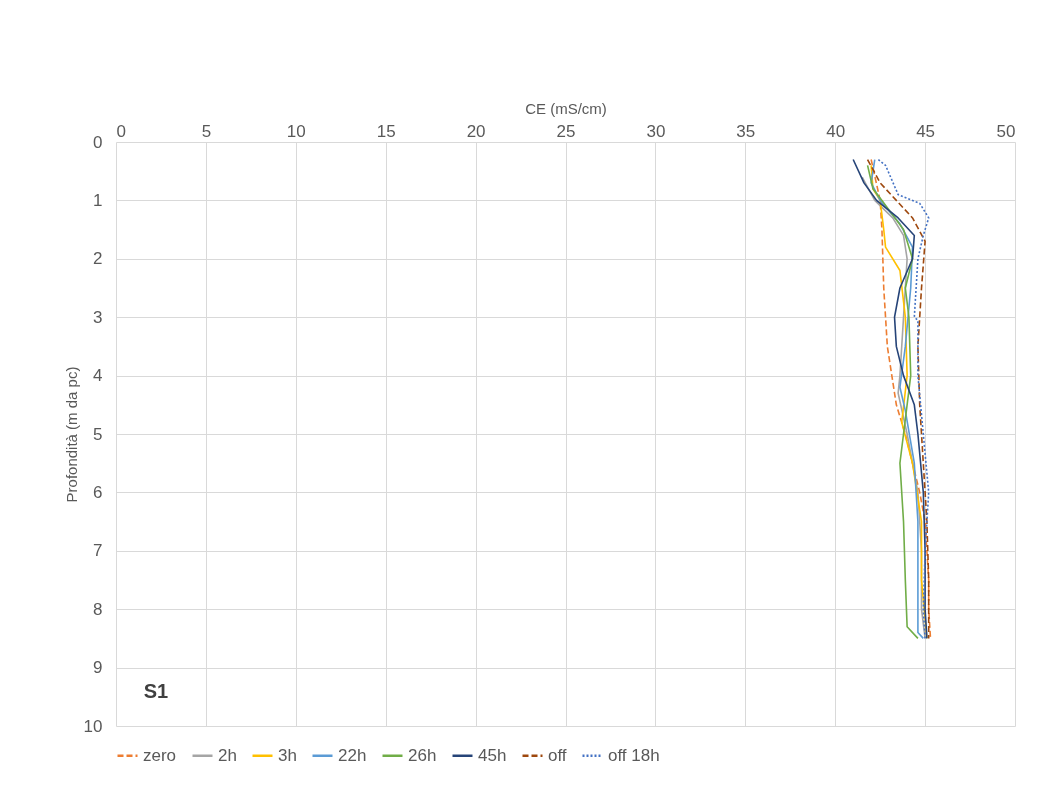 The width and height of the screenshot is (1041, 796). I want to click on annotation: S1, so click(156, 691).